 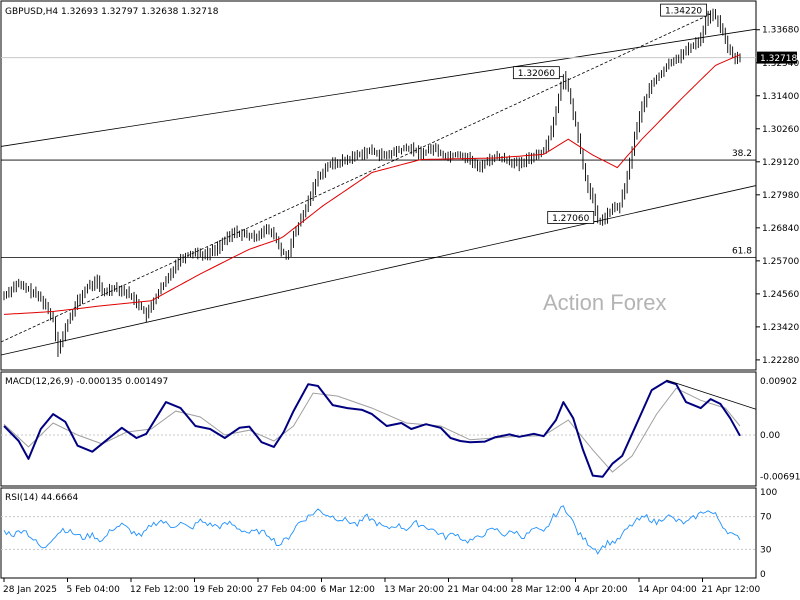 What do you see at coordinates (780, 97) in the screenshot?
I see `price-tick-label: 1.31400` at bounding box center [780, 97].